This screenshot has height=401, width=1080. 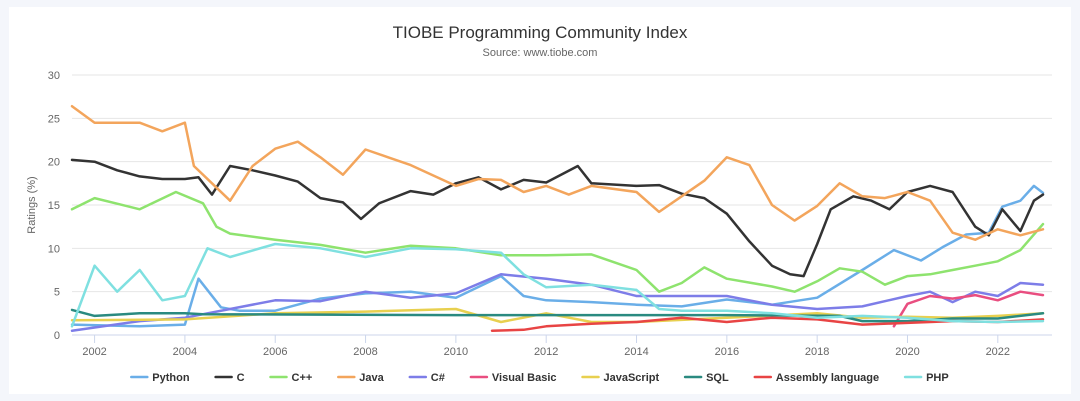 What do you see at coordinates (371, 378) in the screenshot?
I see `legend-label: Java` at bounding box center [371, 378].